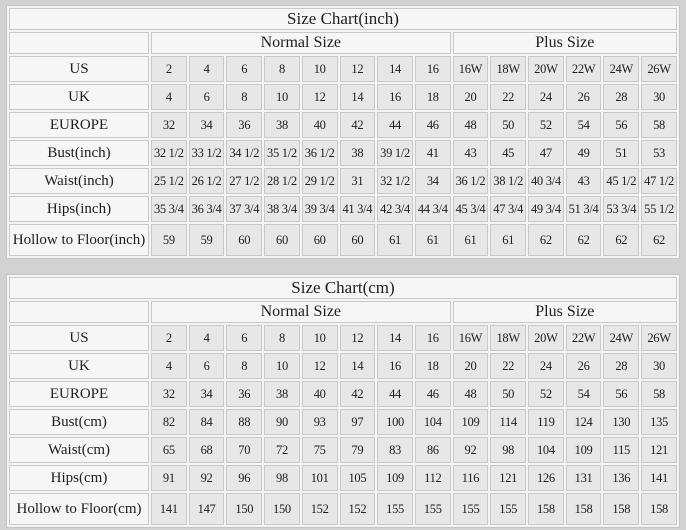  What do you see at coordinates (357, 240) in the screenshot?
I see `cell: 60` at bounding box center [357, 240].